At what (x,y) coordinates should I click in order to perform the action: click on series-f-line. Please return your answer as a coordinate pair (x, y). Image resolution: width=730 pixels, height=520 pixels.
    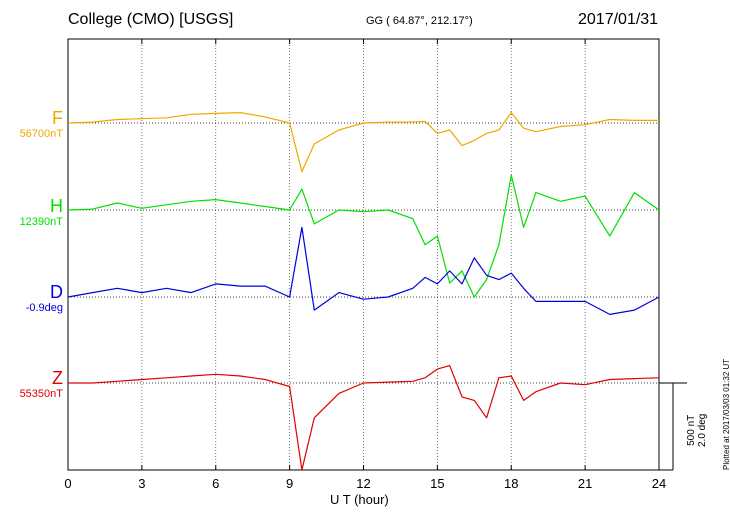
    Looking at the image, I should click on (363, 142).